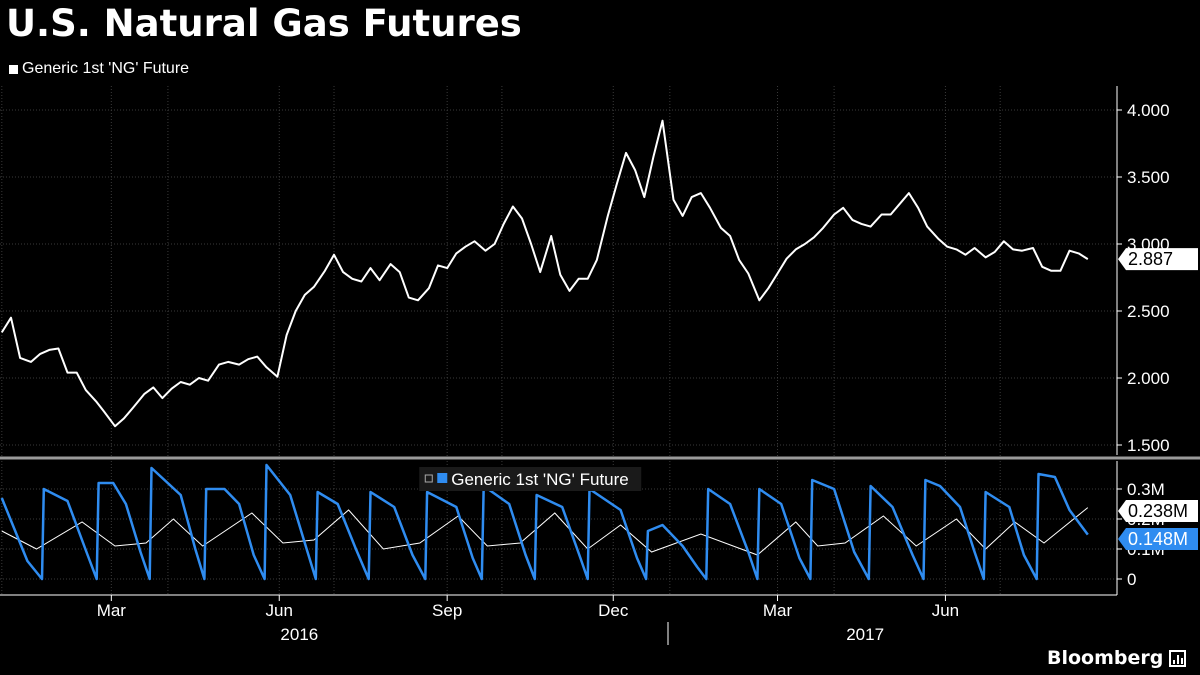  Describe the element at coordinates (1178, 658) in the screenshot. I see `bloomberg-terminal-icon` at that location.